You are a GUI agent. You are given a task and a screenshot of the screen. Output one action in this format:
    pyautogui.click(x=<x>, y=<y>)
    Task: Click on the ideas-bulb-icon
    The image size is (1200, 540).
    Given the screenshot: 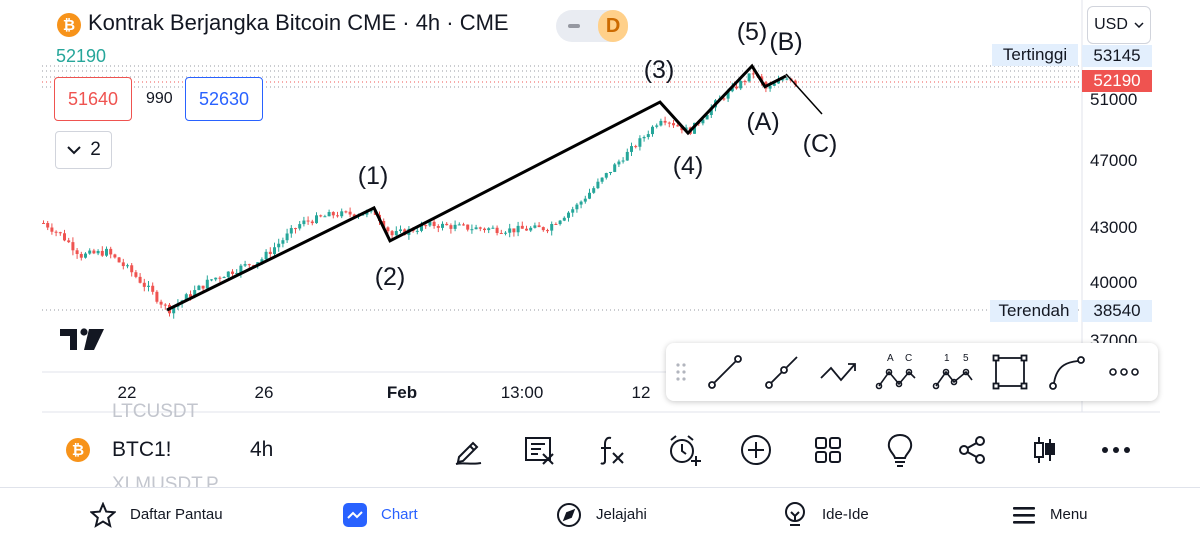 What is the action you would take?
    pyautogui.click(x=900, y=450)
    